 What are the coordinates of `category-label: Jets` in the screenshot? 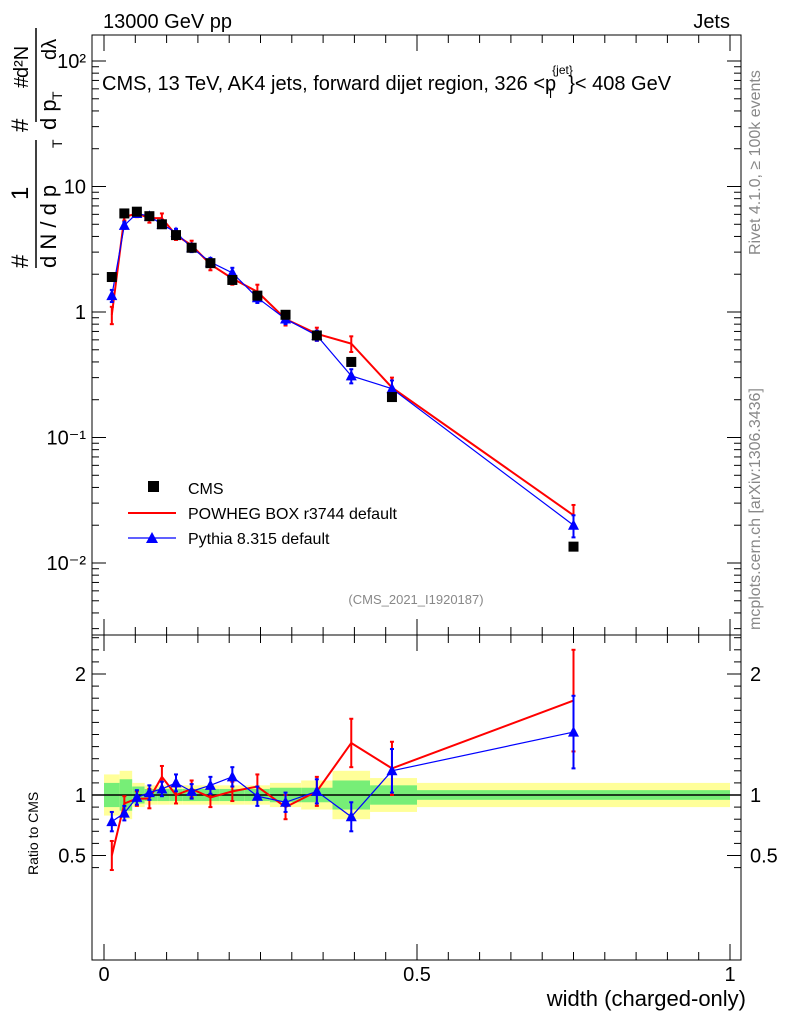 It's located at (711, 22).